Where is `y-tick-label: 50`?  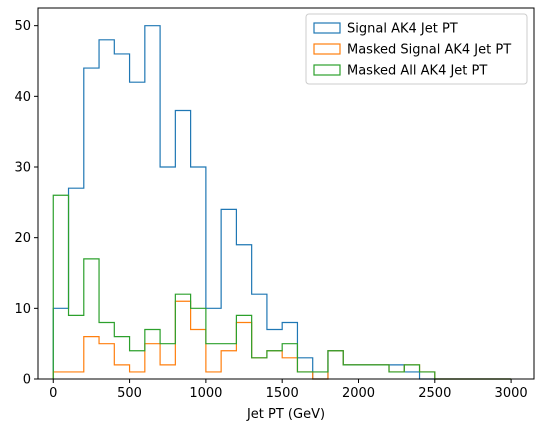 y-tick-label: 50 is located at coordinates (22, 26).